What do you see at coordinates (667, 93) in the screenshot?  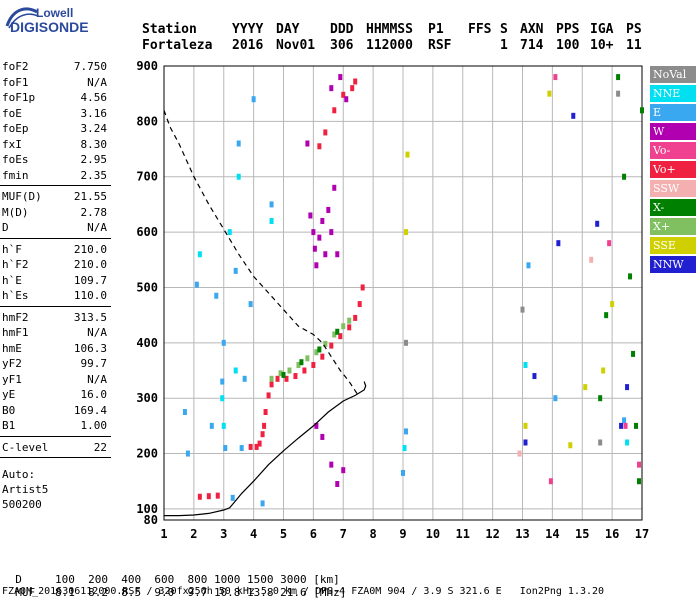 I see `legend-label: NNE` at bounding box center [667, 93].